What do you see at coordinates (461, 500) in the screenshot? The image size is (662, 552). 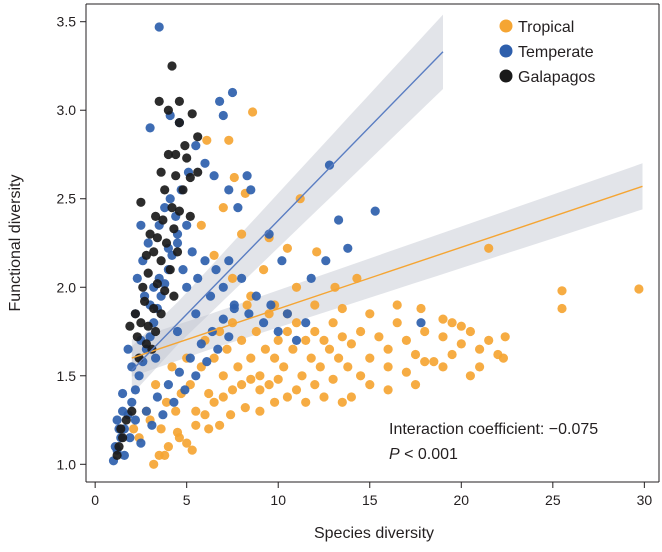 I see `x-tick-label: 20` at bounding box center [461, 500].